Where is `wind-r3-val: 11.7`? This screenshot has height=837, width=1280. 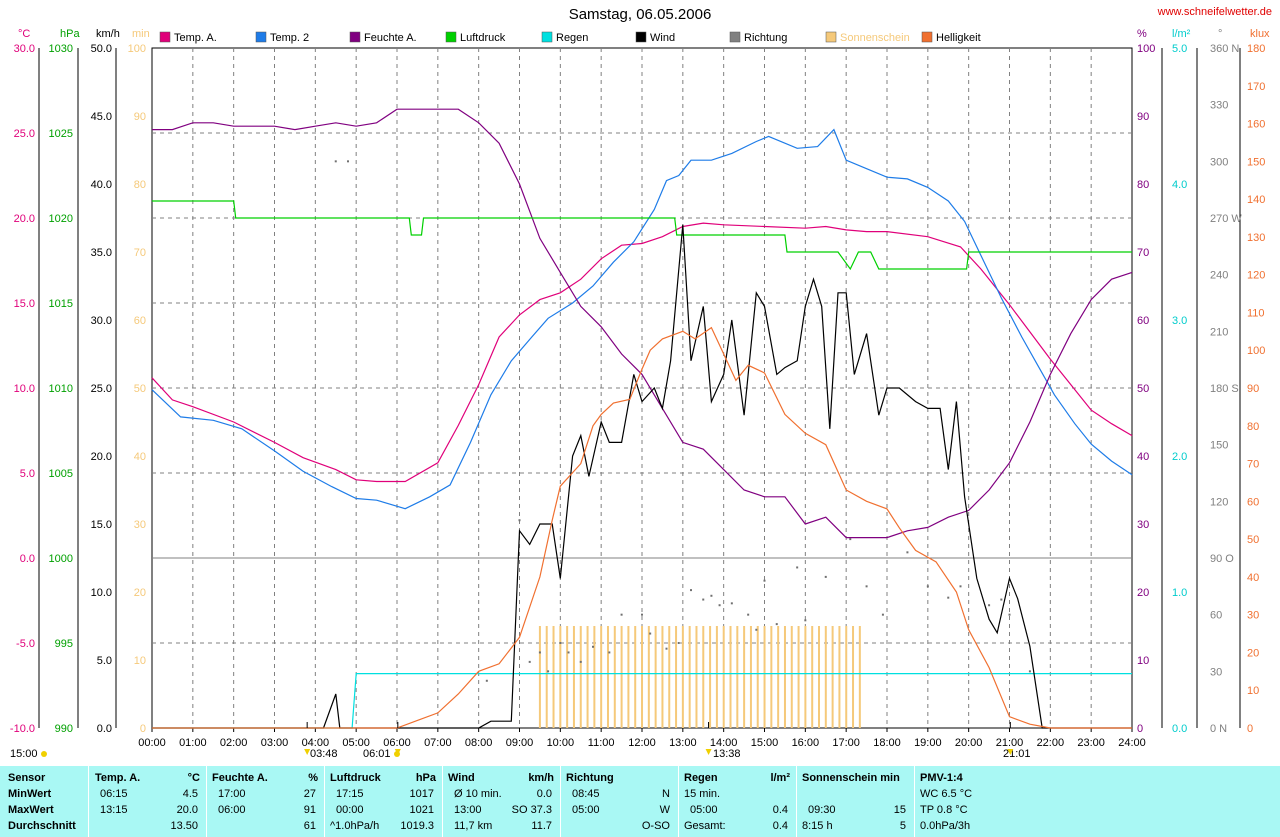 wind-r3-val: 11.7 is located at coordinates (541, 826).